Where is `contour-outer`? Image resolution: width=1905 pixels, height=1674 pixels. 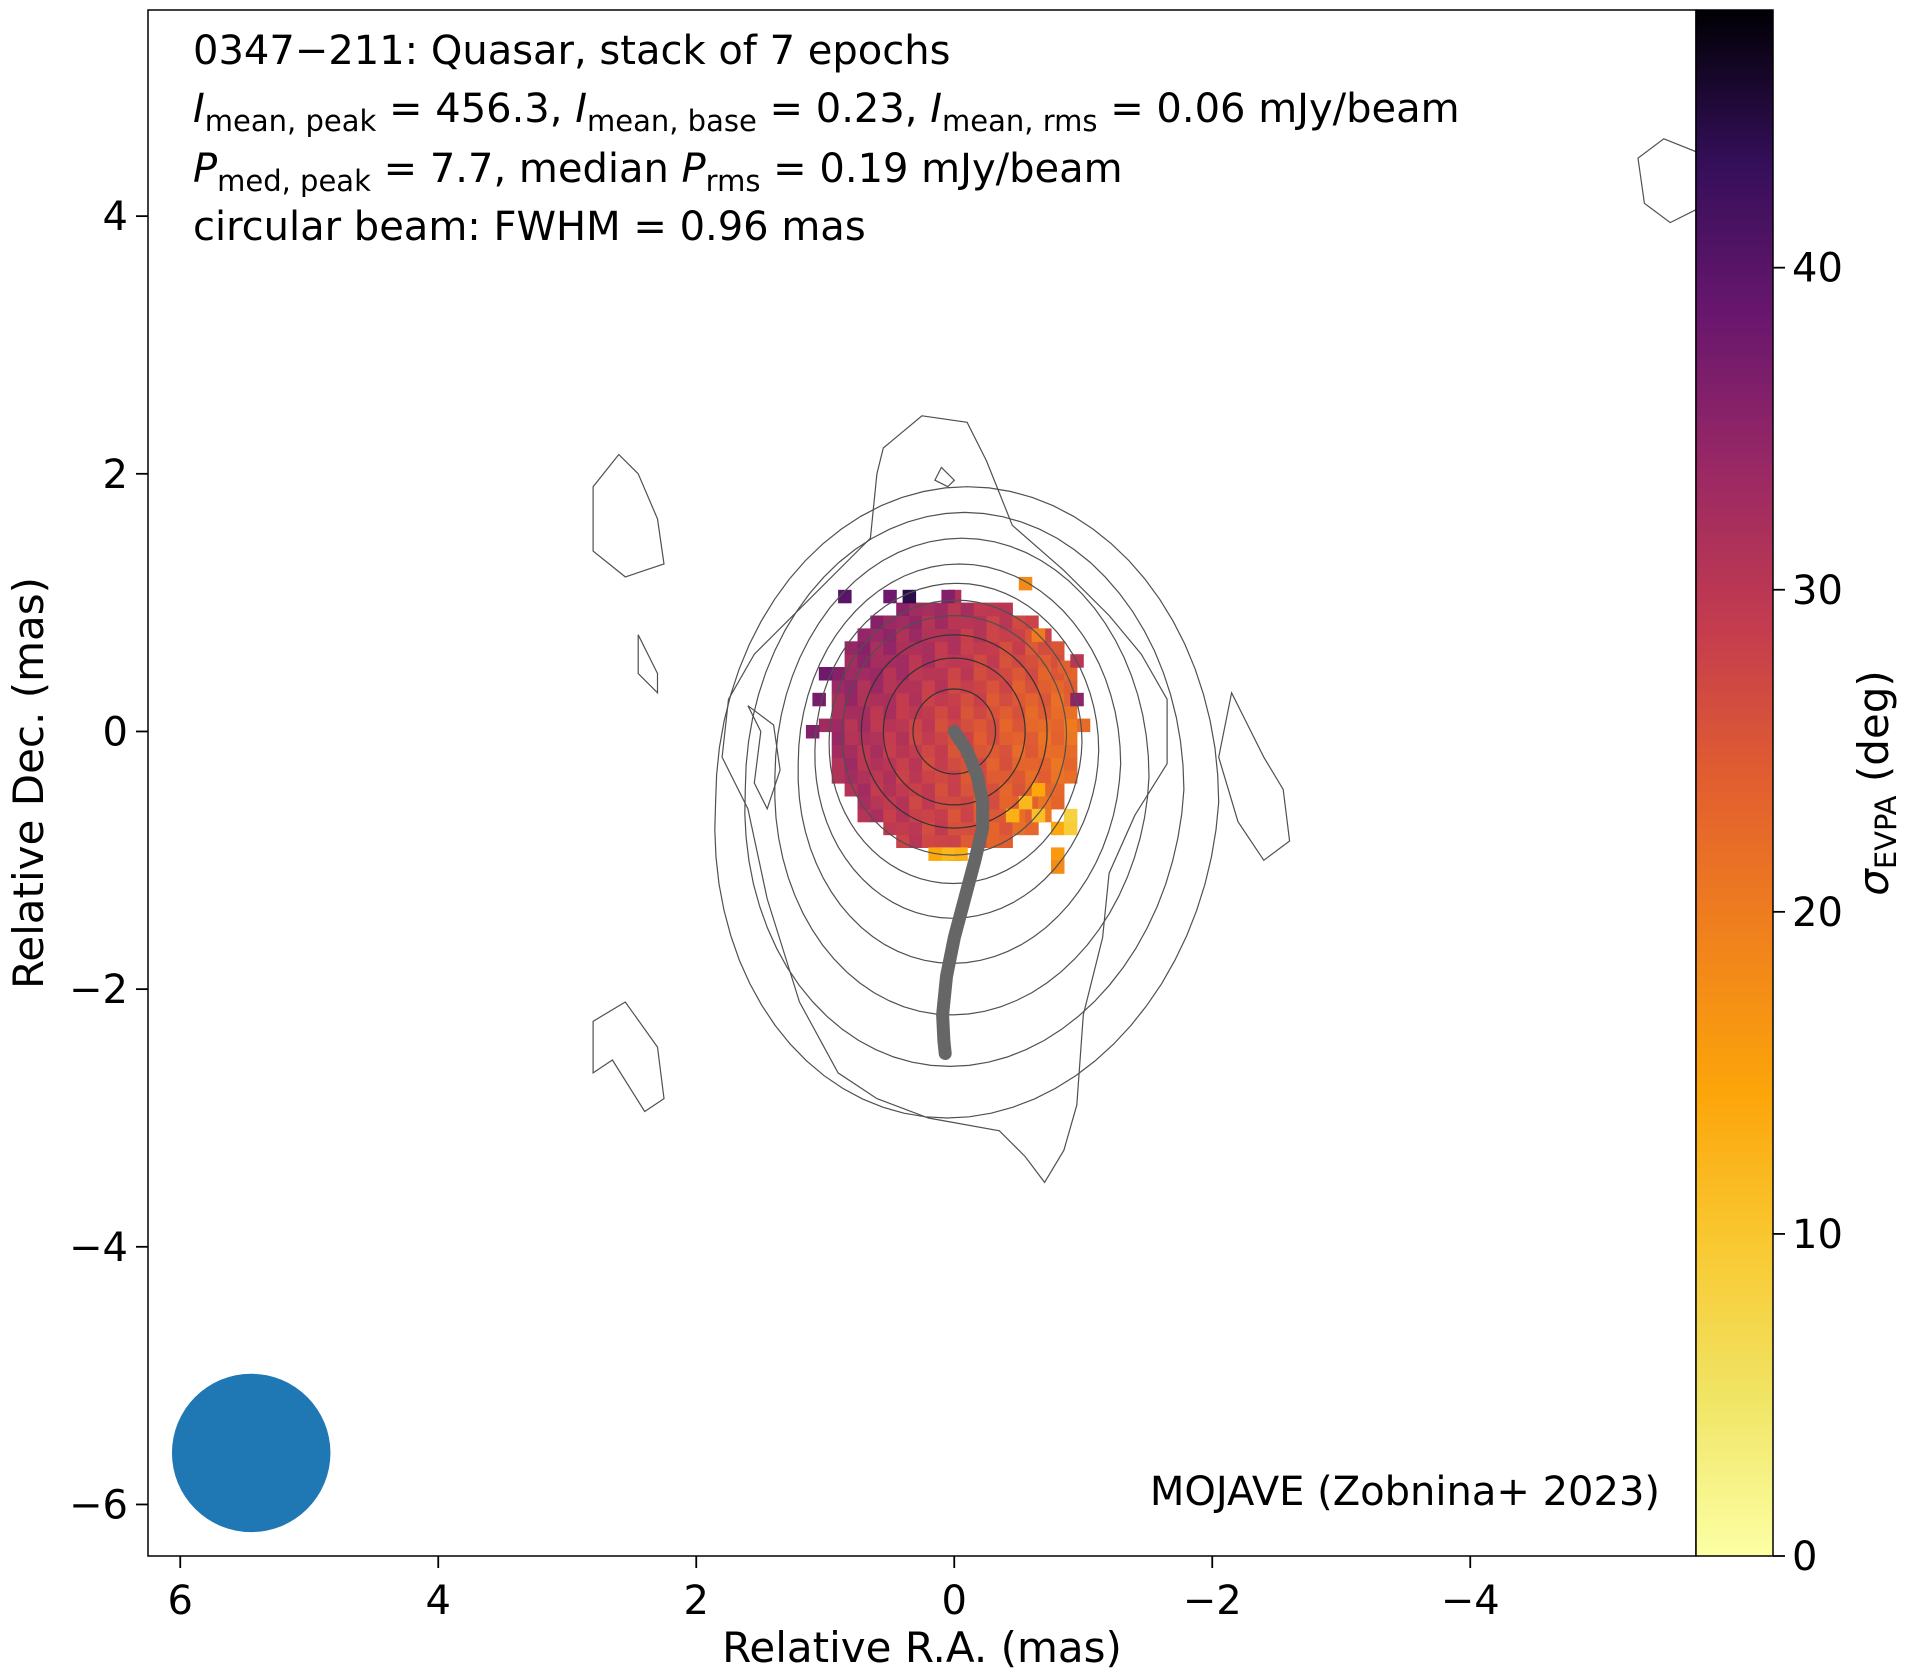 contour-outer is located at coordinates (944, 799).